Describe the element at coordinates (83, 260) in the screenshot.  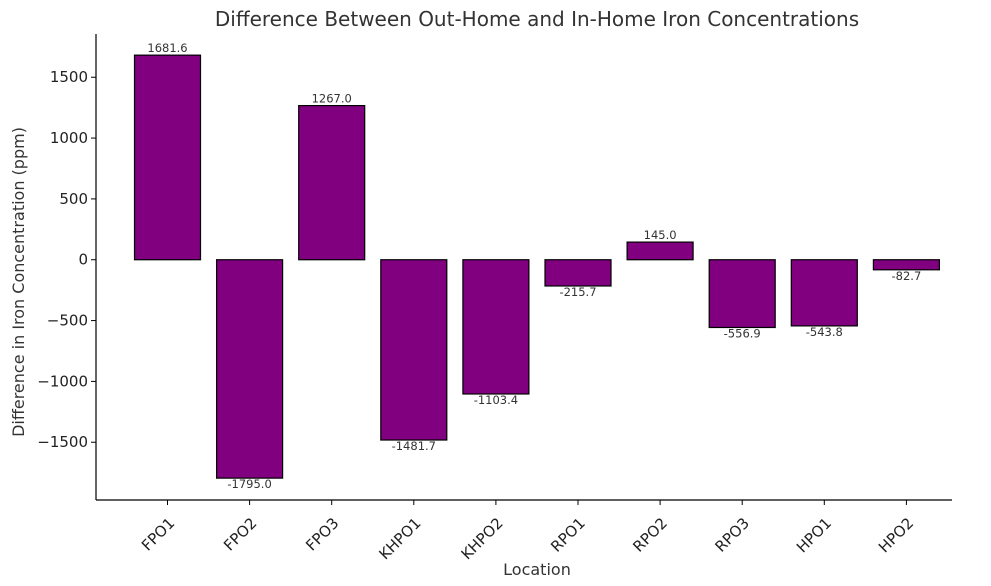
I see `y-tick-label: 0` at that location.